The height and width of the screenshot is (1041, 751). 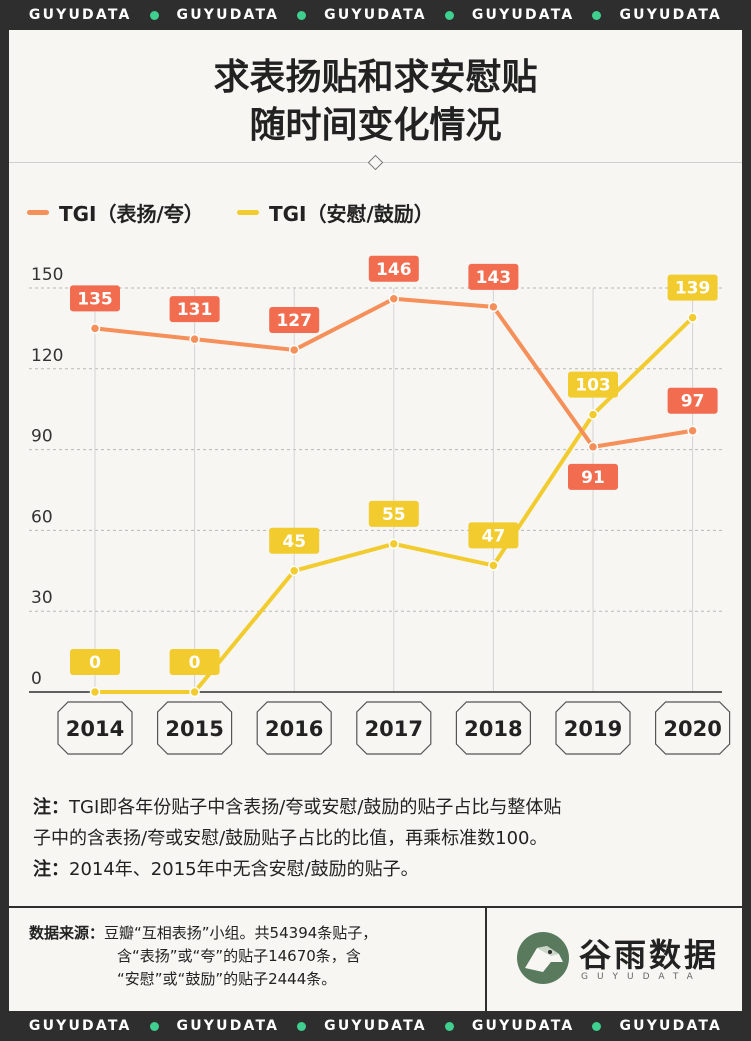 I want to click on data-label-1: 103, so click(x=593, y=386).